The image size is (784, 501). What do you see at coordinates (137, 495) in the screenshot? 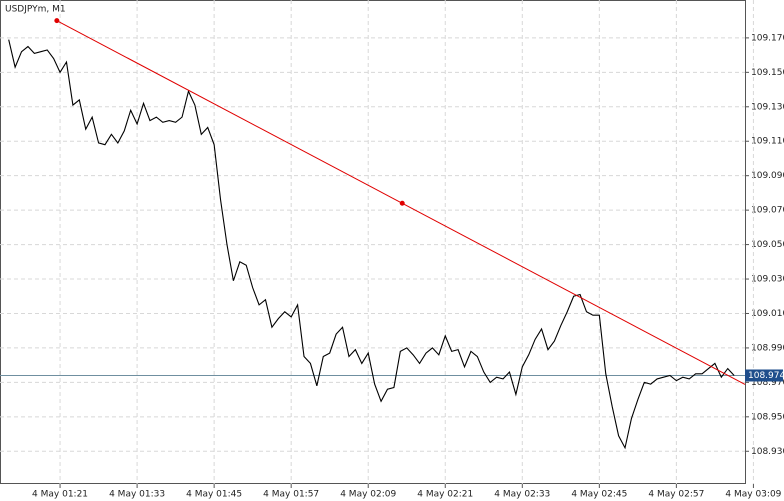
I see `x-tick-label: 4 May 01:33` at bounding box center [137, 495].